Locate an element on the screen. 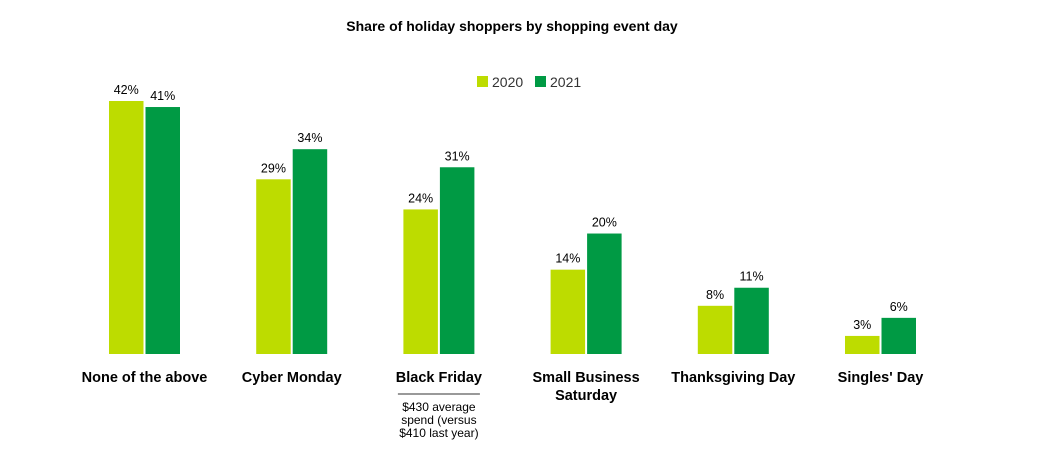  category-label-thanksgiving-day: Thanksgiving Day is located at coordinates (733, 378).